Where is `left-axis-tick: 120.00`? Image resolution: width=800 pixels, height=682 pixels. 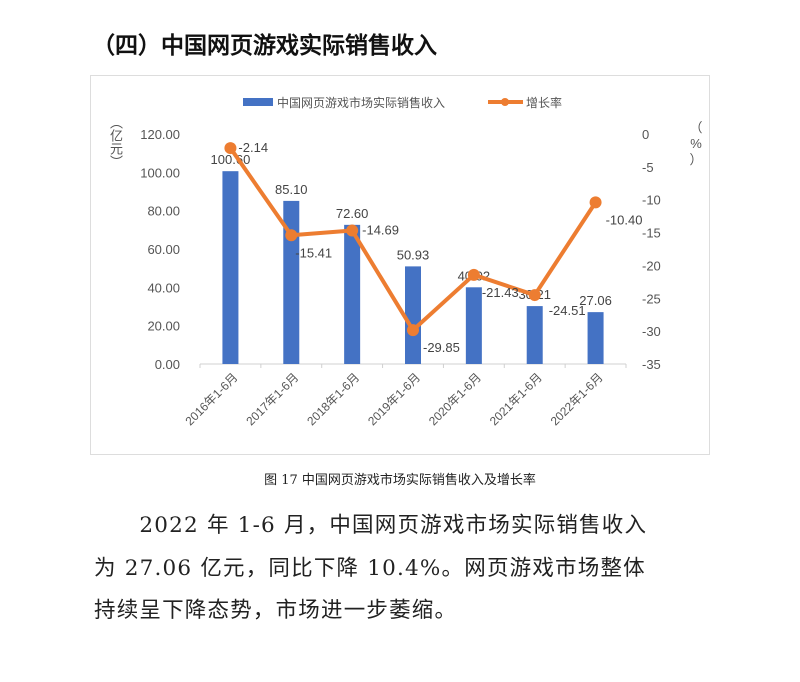 left-axis-tick: 120.00 is located at coordinates (160, 134).